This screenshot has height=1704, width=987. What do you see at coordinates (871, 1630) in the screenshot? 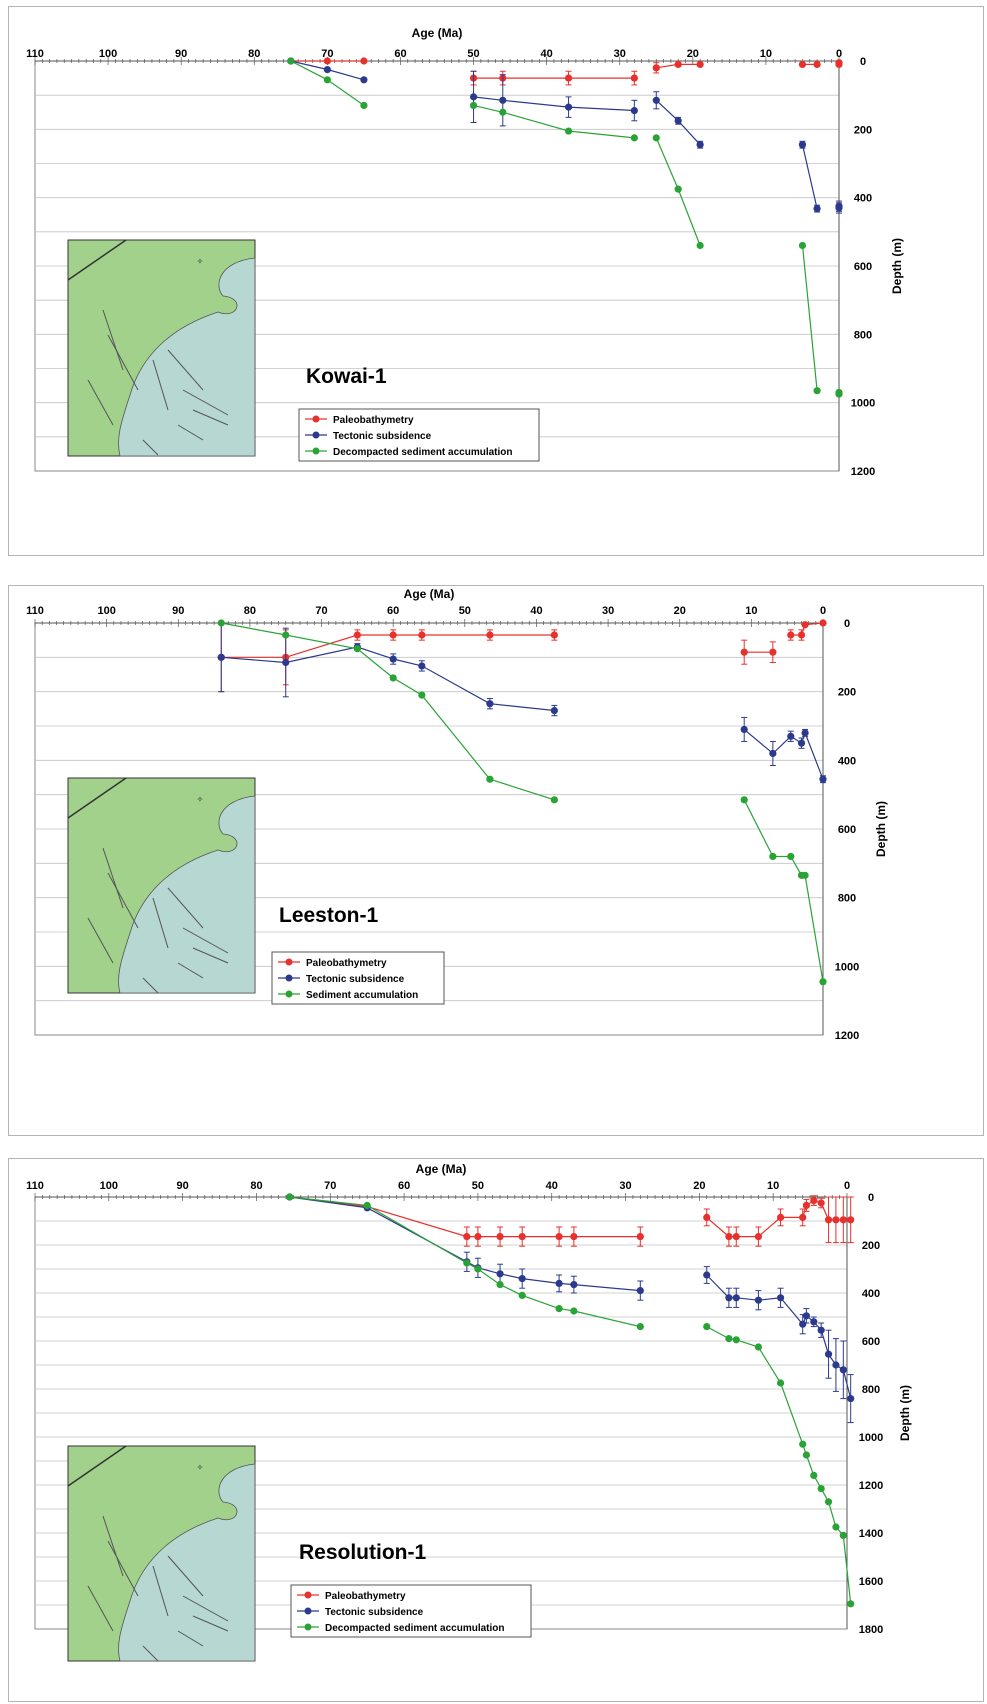
I see `y-tick-label: 1800` at bounding box center [871, 1630].